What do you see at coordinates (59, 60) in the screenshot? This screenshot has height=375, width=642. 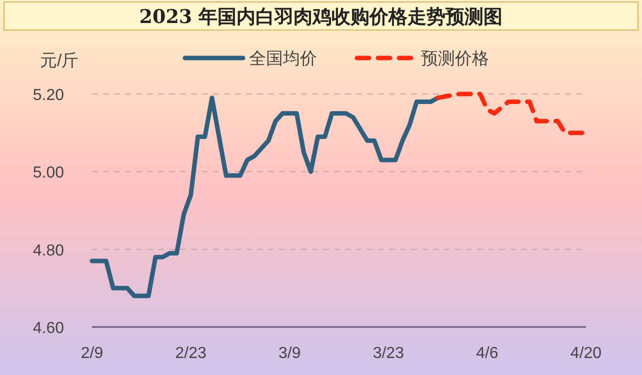 I see `y-axis-title: 元/斤` at bounding box center [59, 60].